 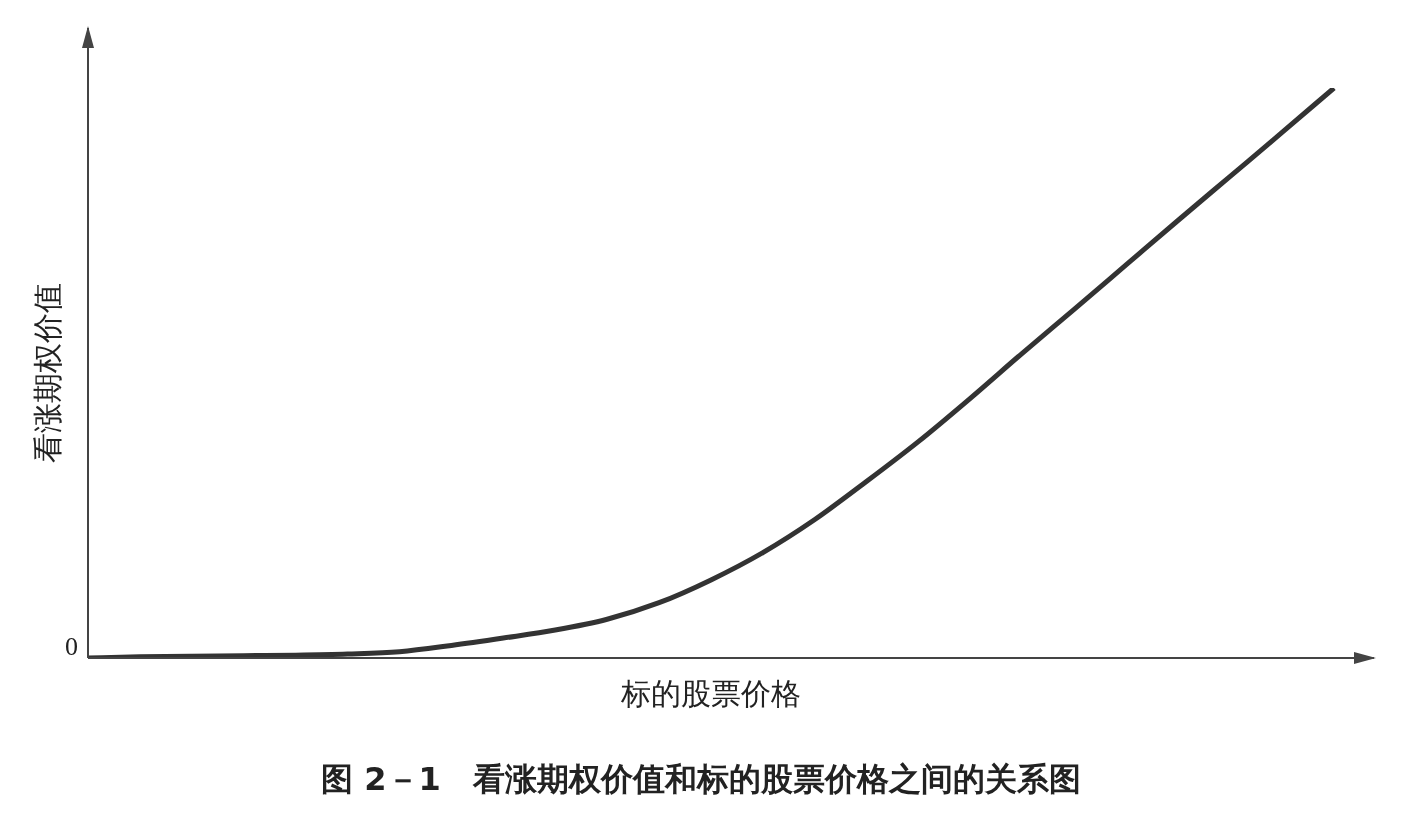 What do you see at coordinates (701, 779) in the screenshot?
I see `text: 图 2－1 看涨期权价值和标的股票价格之间的关系图` at bounding box center [701, 779].